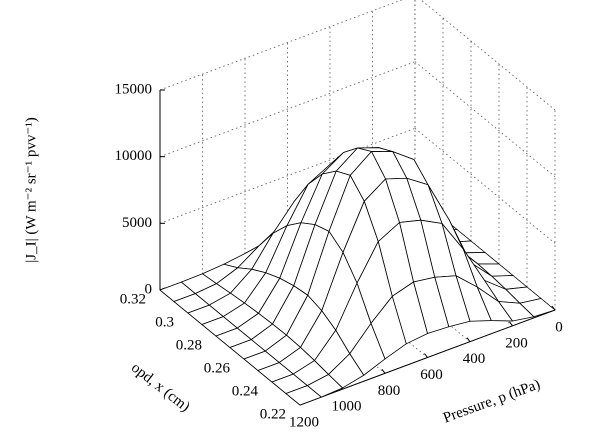 This screenshot has height=446, width=600. I want to click on x-tick-label: 0.22, so click(273, 414).